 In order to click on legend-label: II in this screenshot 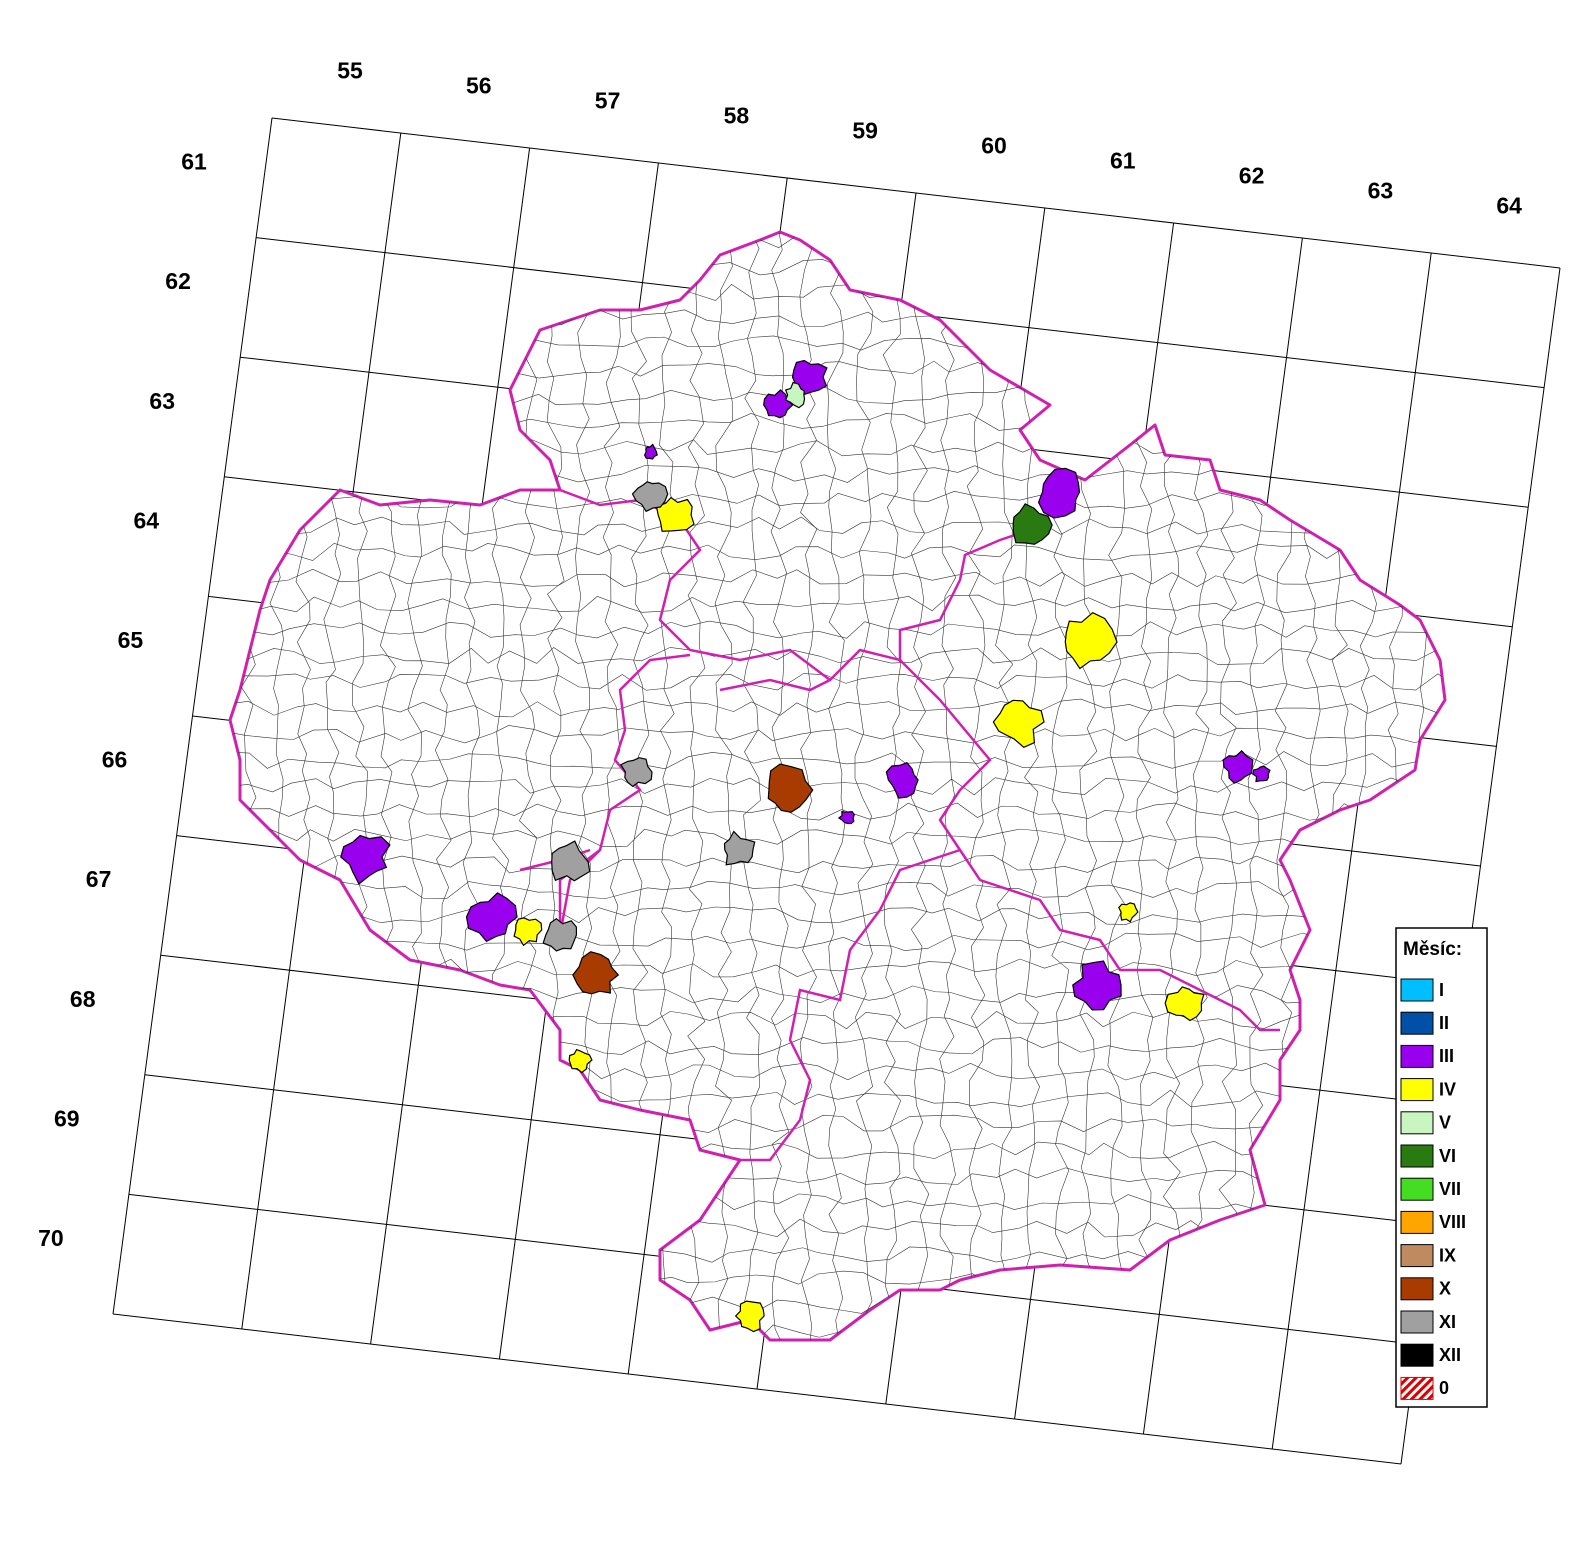, I will do `click(1444, 1023)`.